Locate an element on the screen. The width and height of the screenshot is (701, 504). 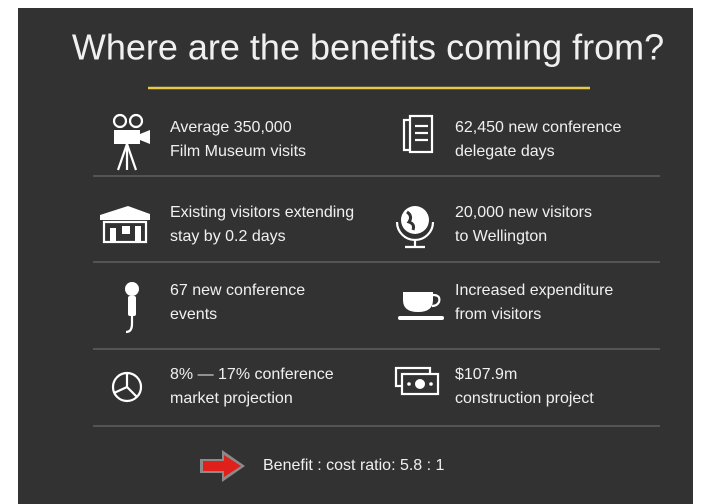
benefit-text: Film Museum visits is located at coordinates (238, 151).